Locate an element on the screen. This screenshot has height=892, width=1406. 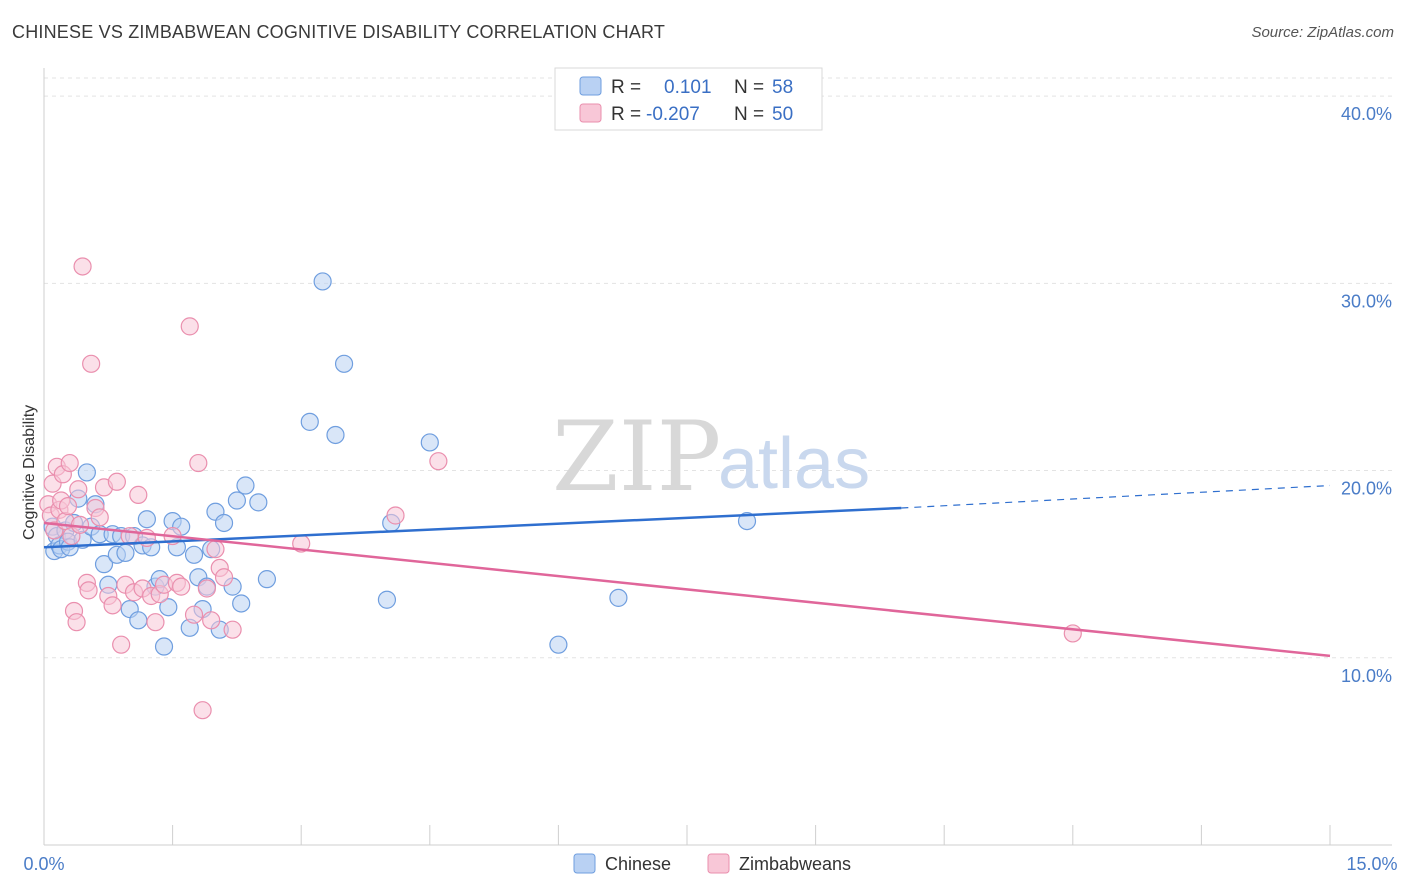
legend-n-value-chinese: 58 is located at coordinates (782, 87).